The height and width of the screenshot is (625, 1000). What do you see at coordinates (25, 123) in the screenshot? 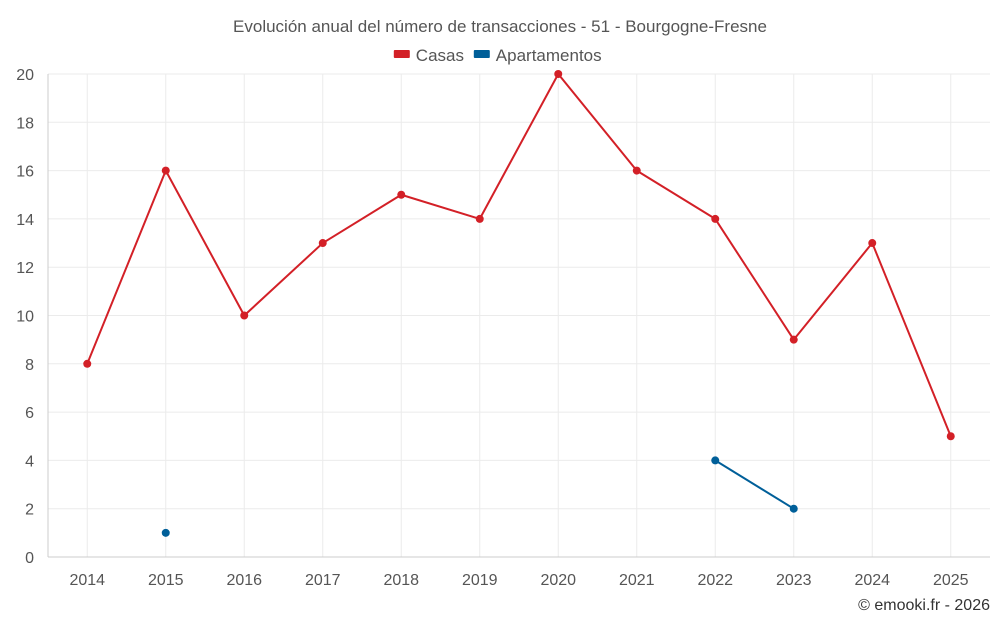
I see `y-tick-label: 18` at bounding box center [25, 123].